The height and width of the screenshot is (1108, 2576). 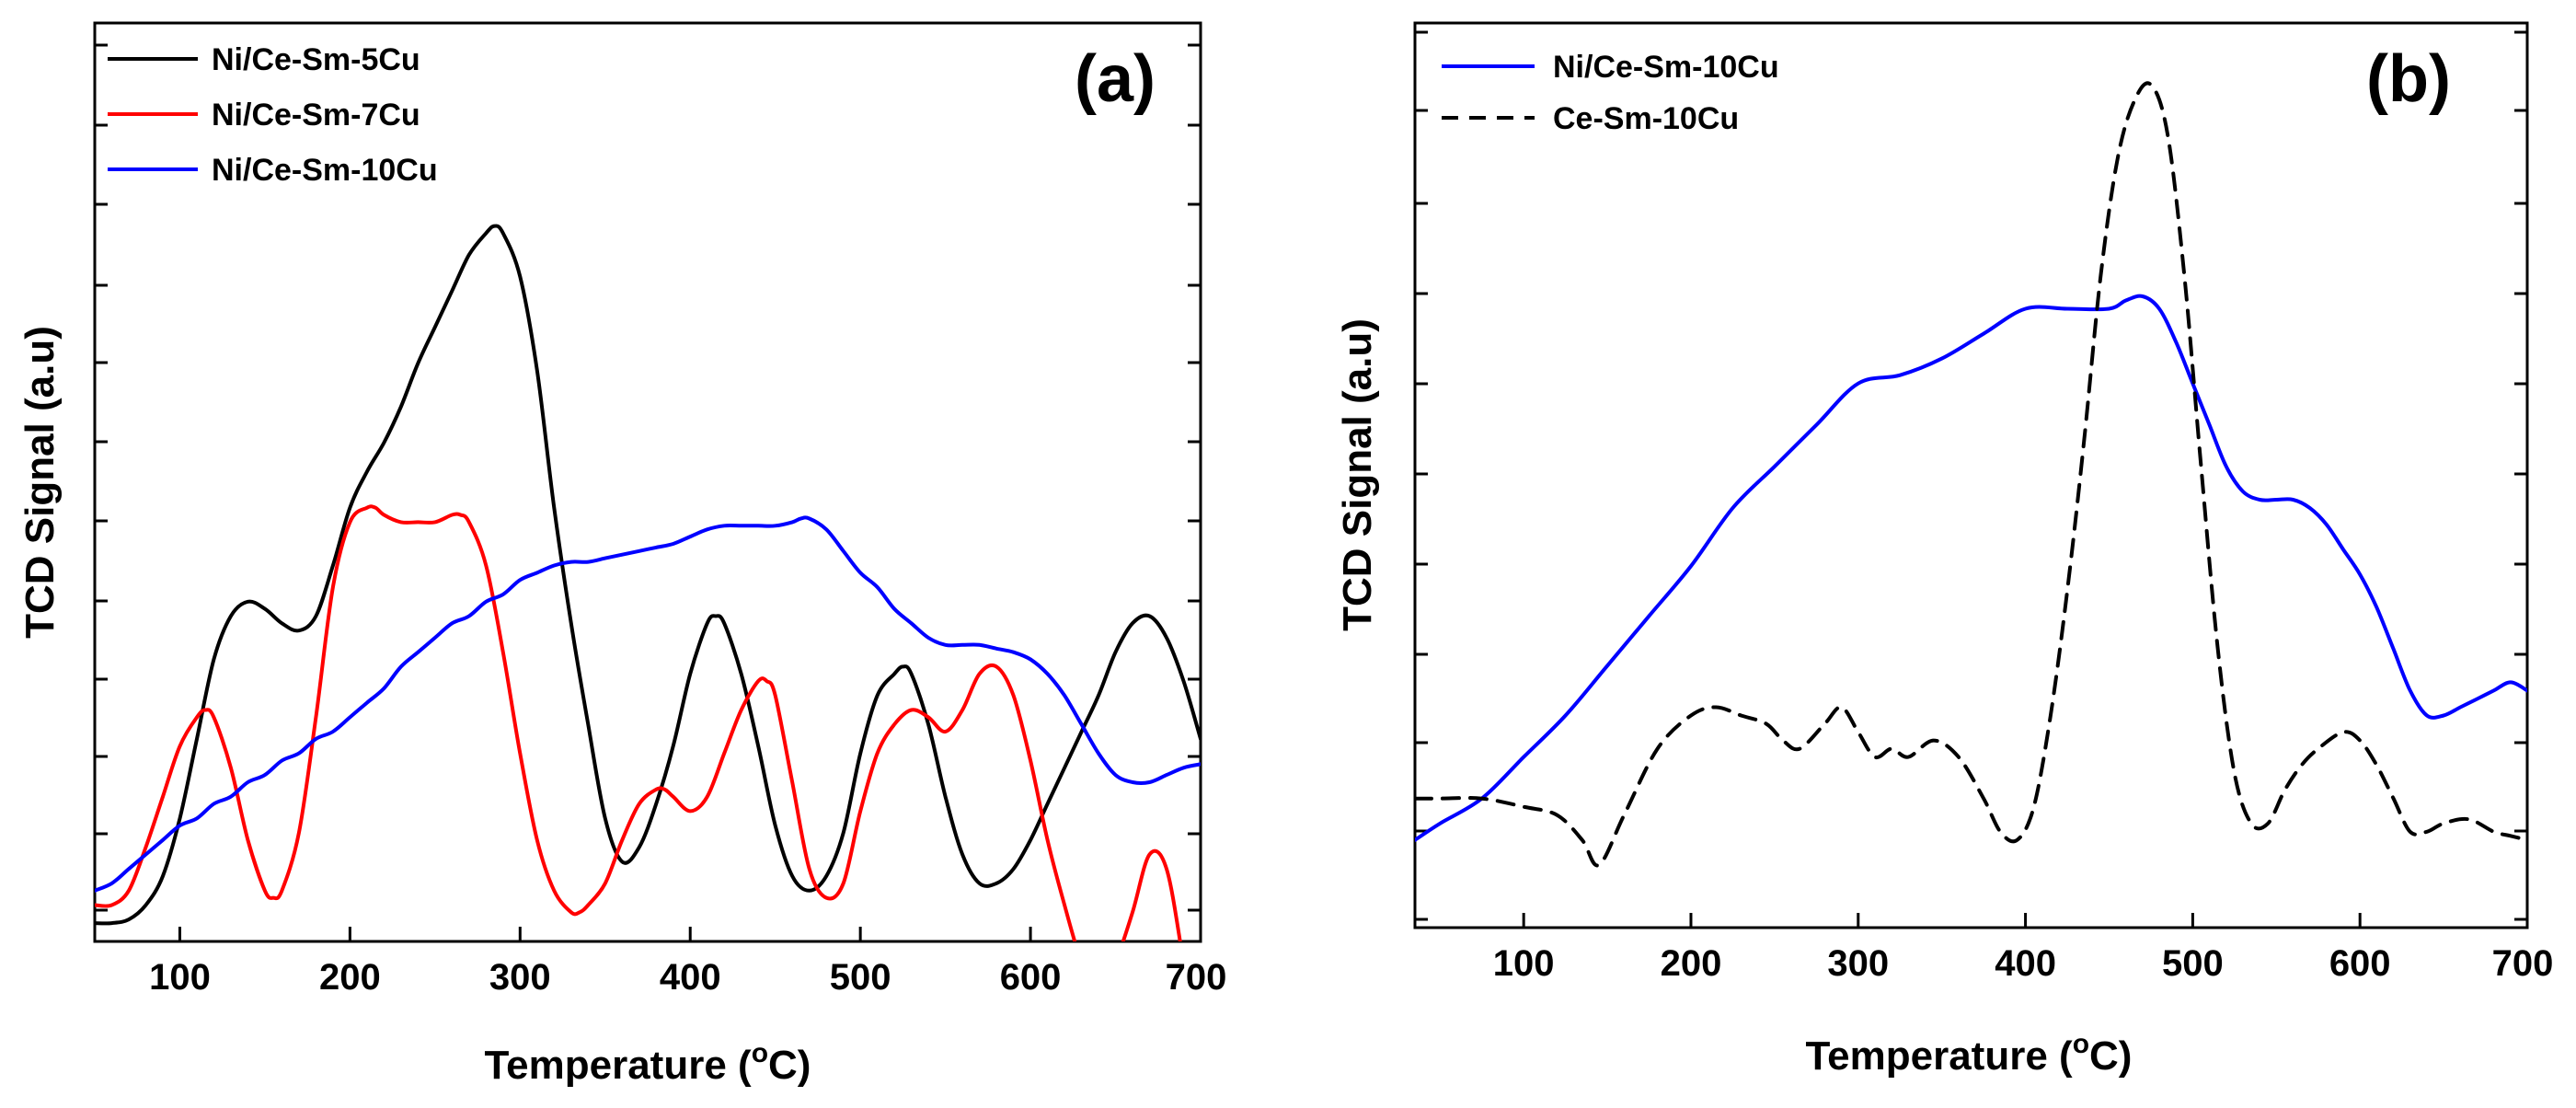 What do you see at coordinates (520, 977) in the screenshot?
I see `x-tick-label-a-300: 300` at bounding box center [520, 977].